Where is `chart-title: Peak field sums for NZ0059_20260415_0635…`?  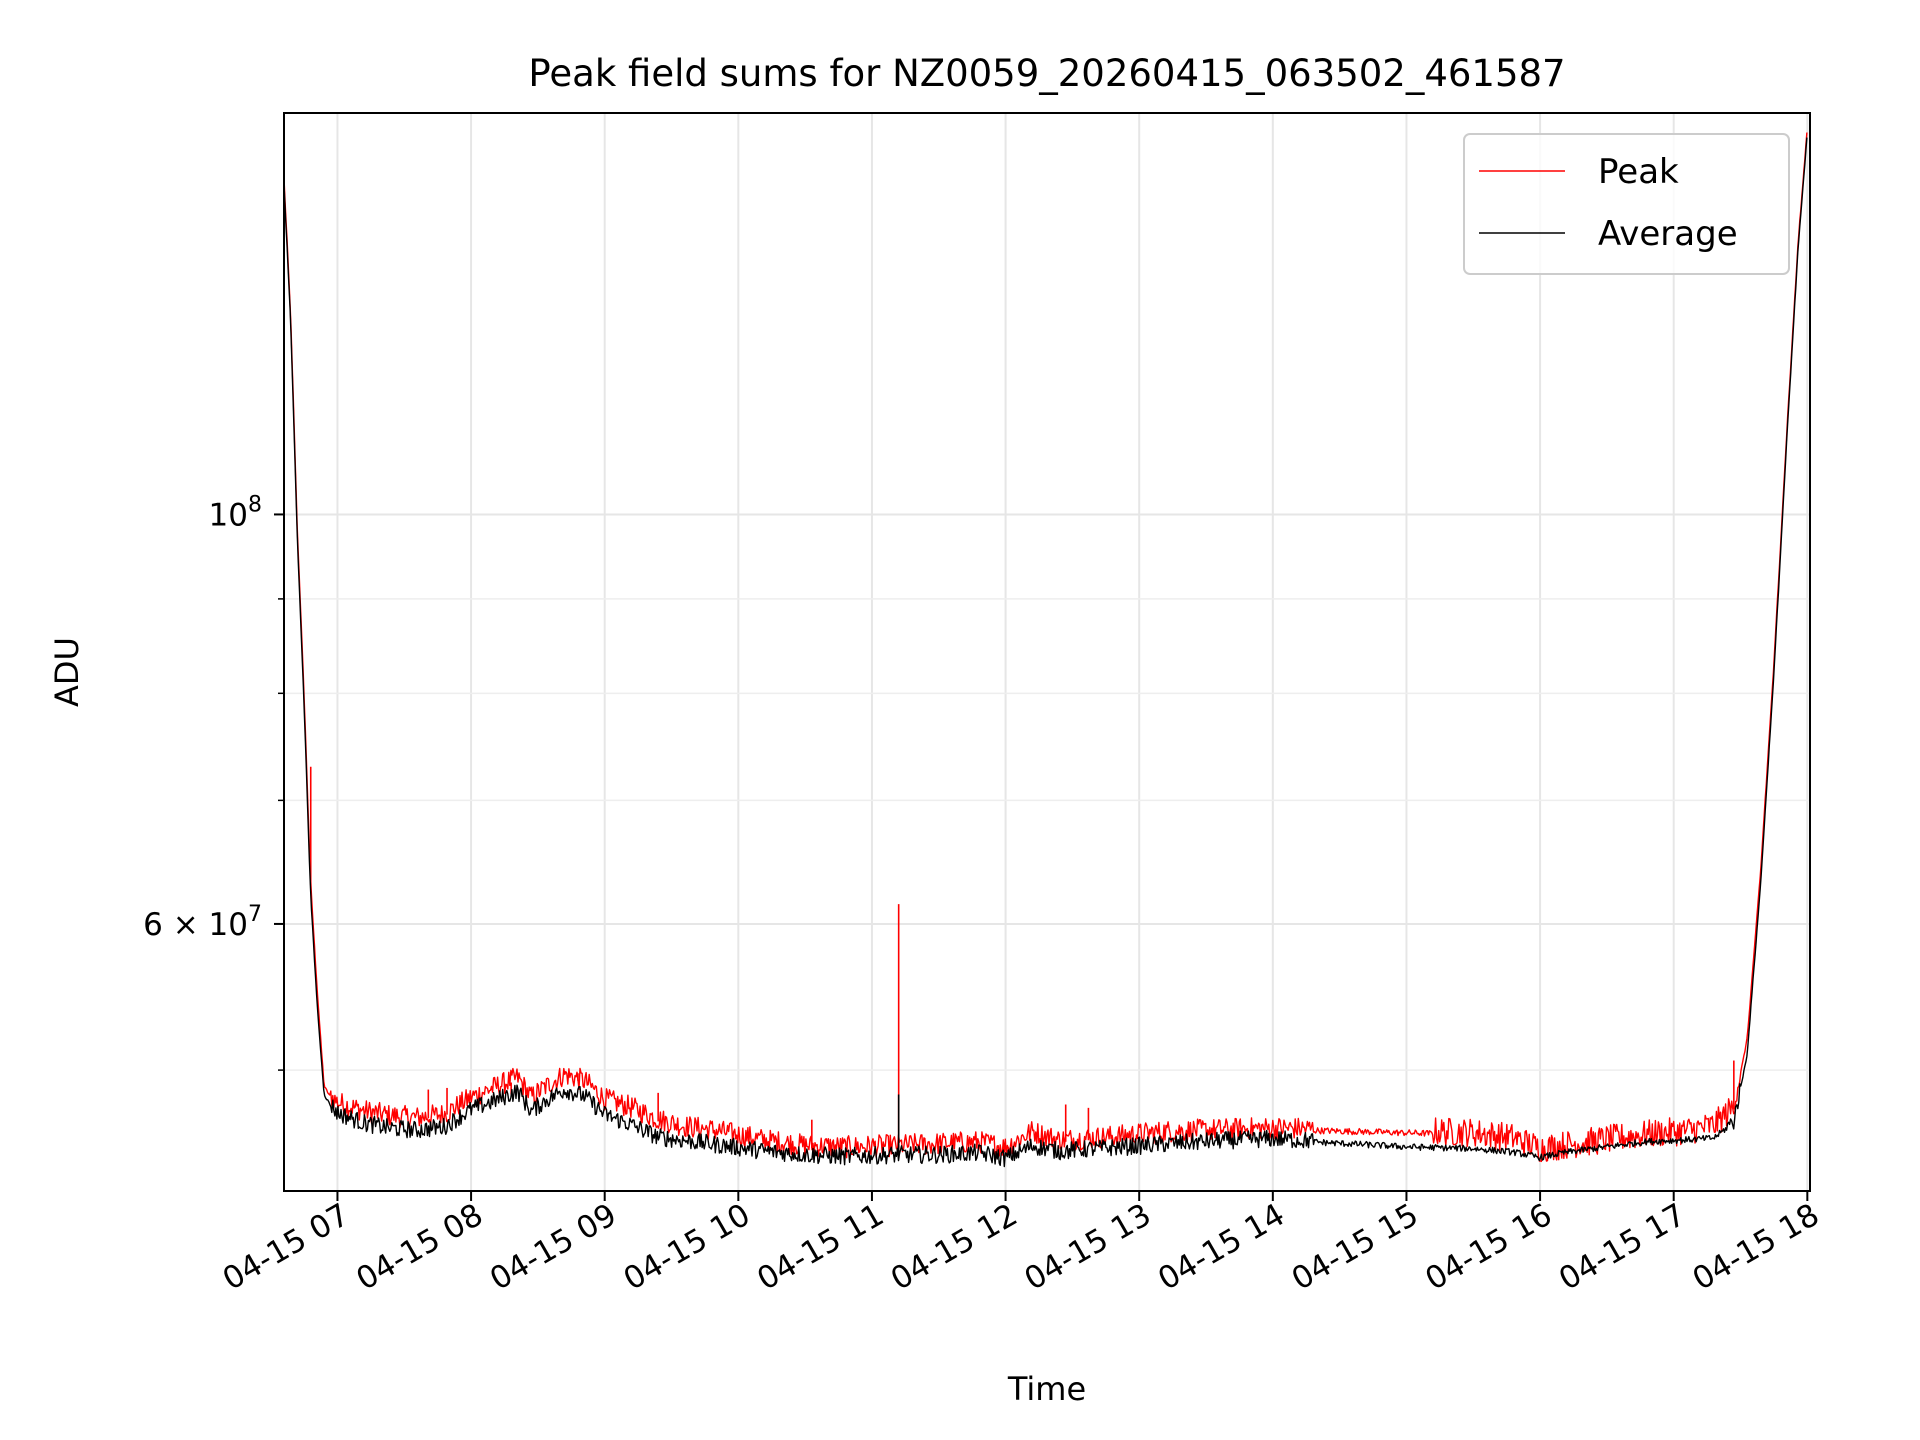 chart-title: Peak field sums for NZ0059_20260415_0635… is located at coordinates (1046, 73).